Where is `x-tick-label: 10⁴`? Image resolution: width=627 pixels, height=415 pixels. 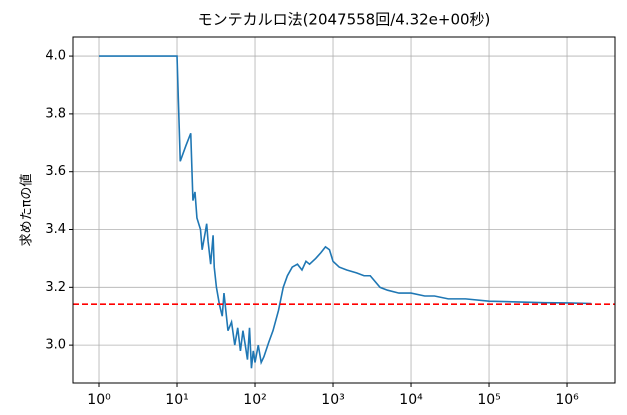 x-tick-label: 10⁴ is located at coordinates (411, 400).